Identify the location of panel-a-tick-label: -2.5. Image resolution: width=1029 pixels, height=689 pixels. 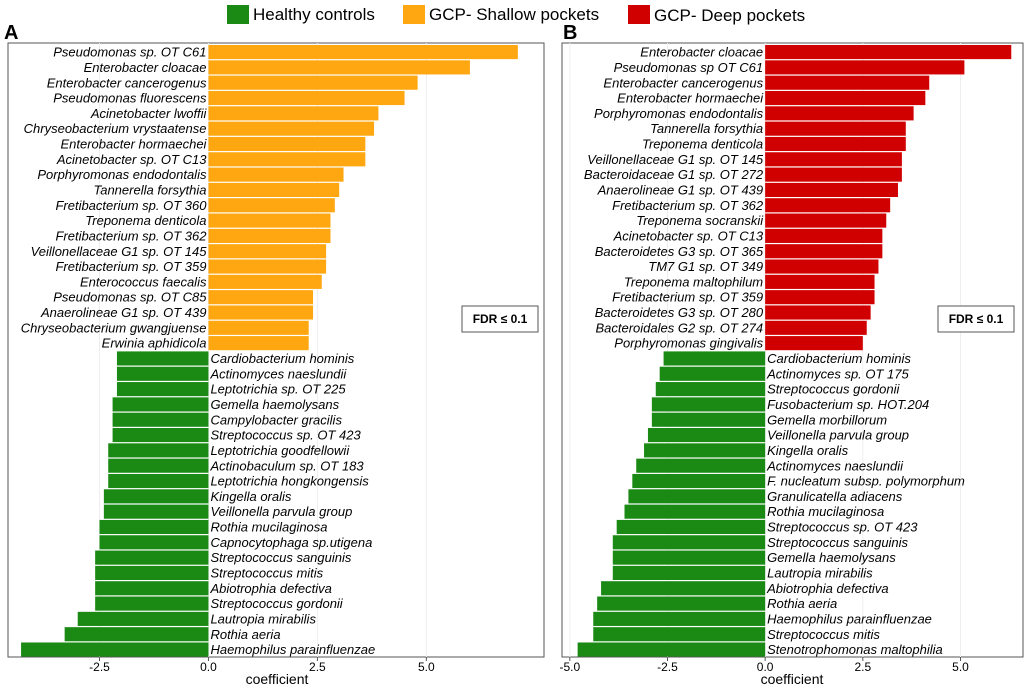
(99, 667).